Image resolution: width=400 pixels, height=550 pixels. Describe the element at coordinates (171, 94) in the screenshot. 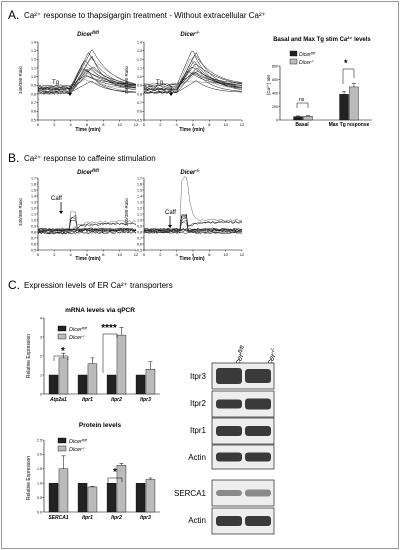

I see `a-right-arrow-head` at that location.